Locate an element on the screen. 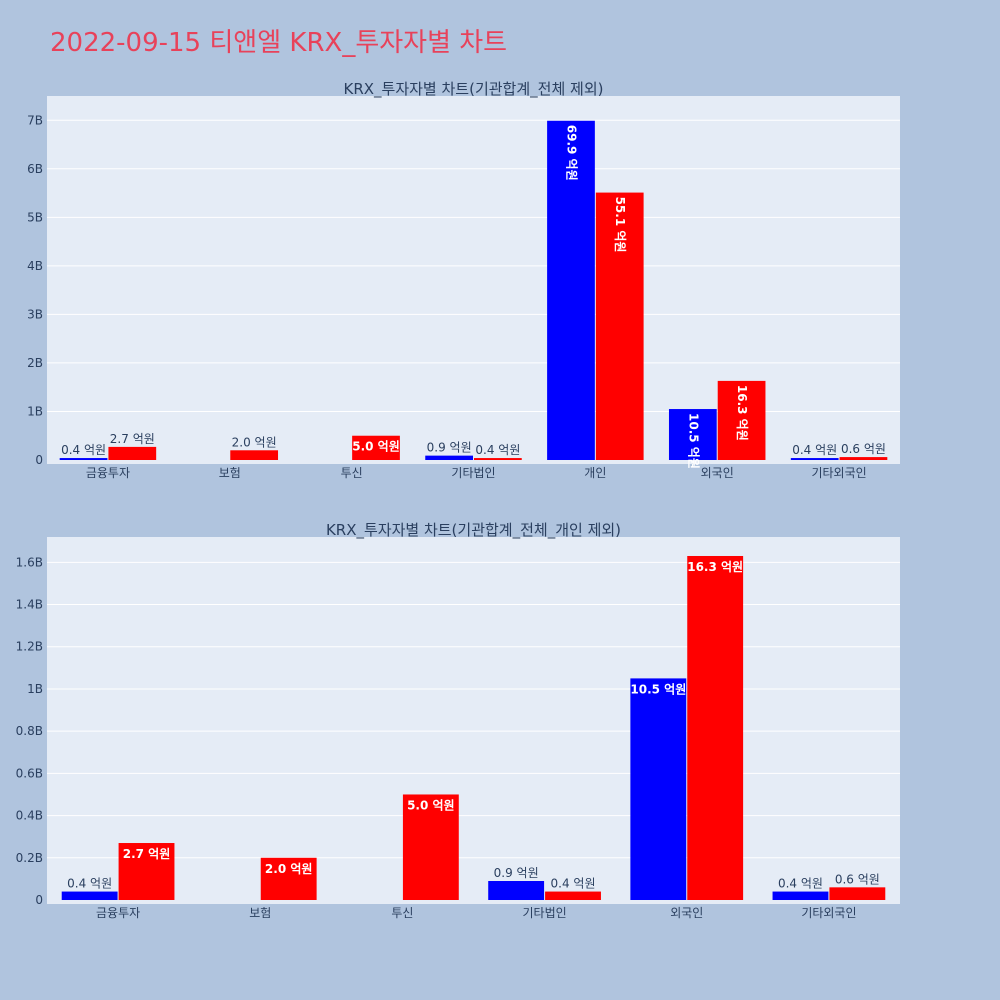  y-tick-label: 7B is located at coordinates (35, 120).